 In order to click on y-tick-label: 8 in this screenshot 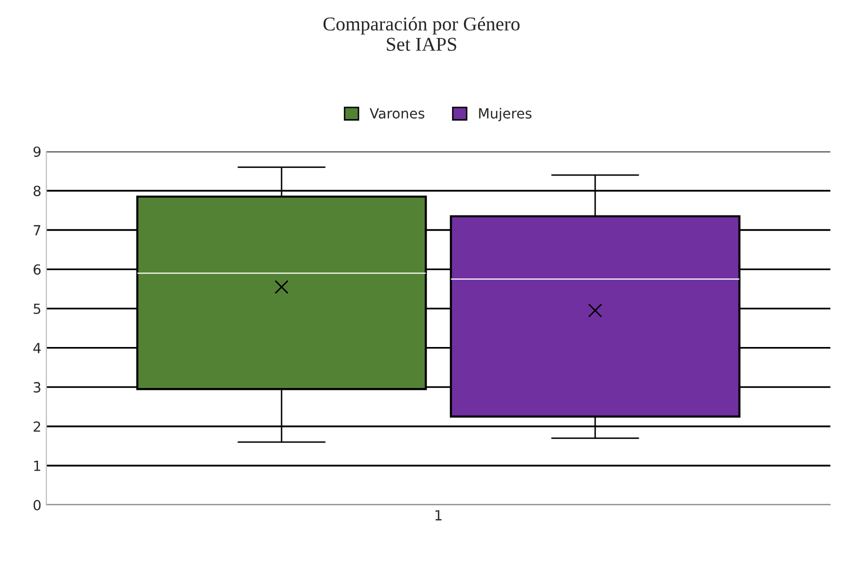, I will do `click(37, 191)`.